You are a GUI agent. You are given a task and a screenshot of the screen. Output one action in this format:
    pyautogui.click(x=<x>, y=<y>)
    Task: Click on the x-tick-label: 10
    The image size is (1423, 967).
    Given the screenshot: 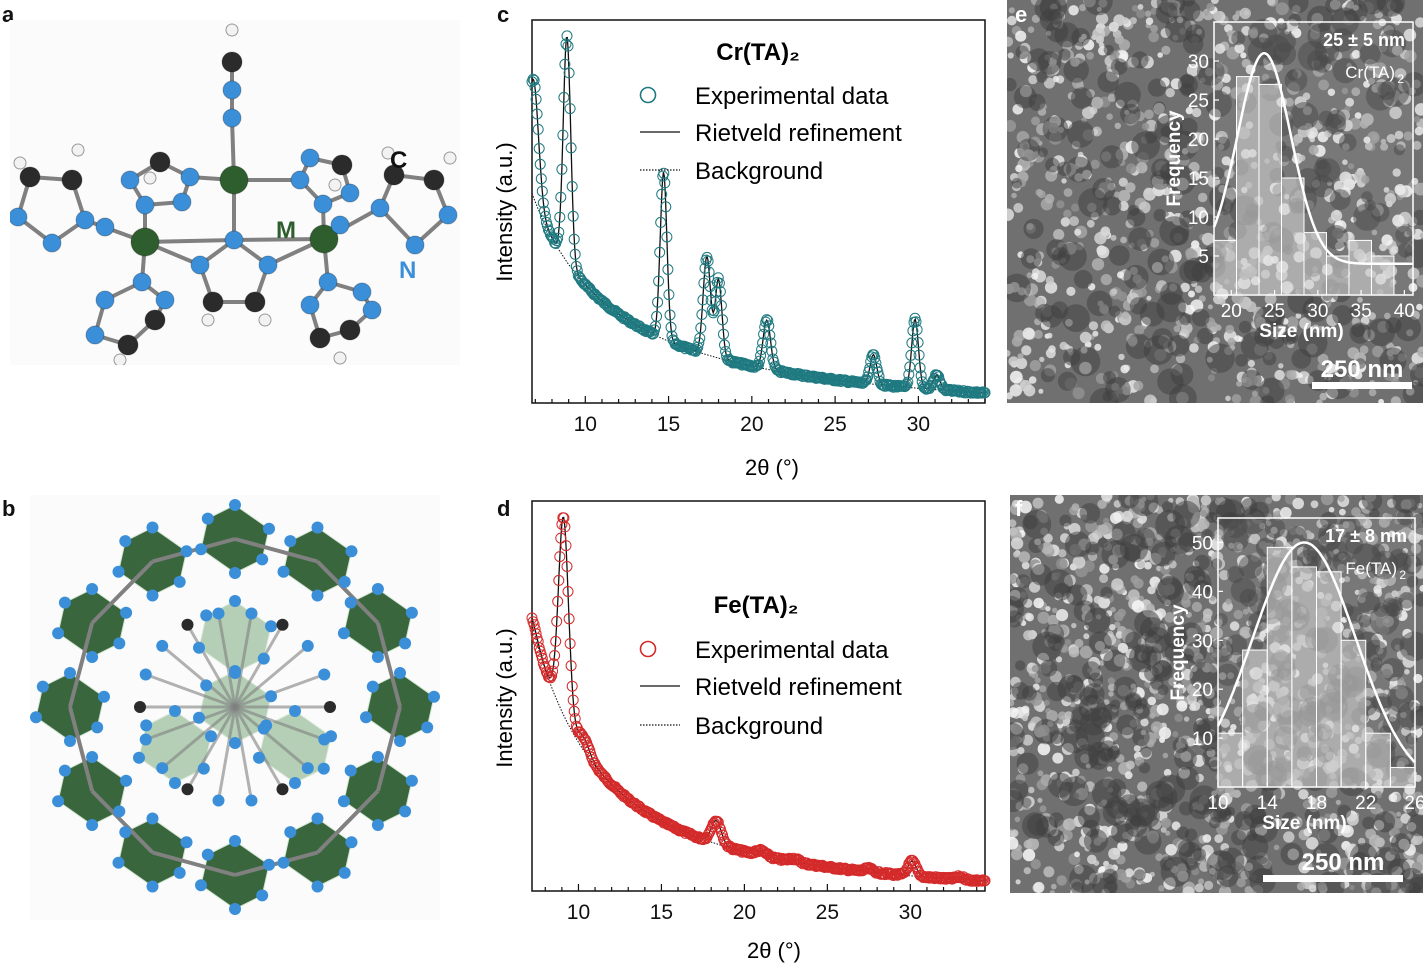 What is the action you would take?
    pyautogui.click(x=1217, y=803)
    